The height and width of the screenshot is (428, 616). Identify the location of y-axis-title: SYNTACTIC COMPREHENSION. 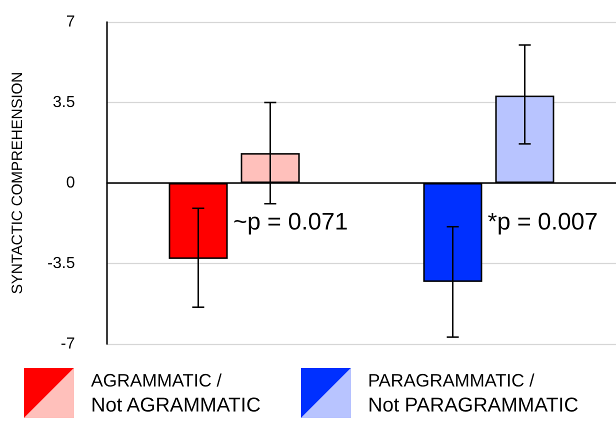
(17, 183).